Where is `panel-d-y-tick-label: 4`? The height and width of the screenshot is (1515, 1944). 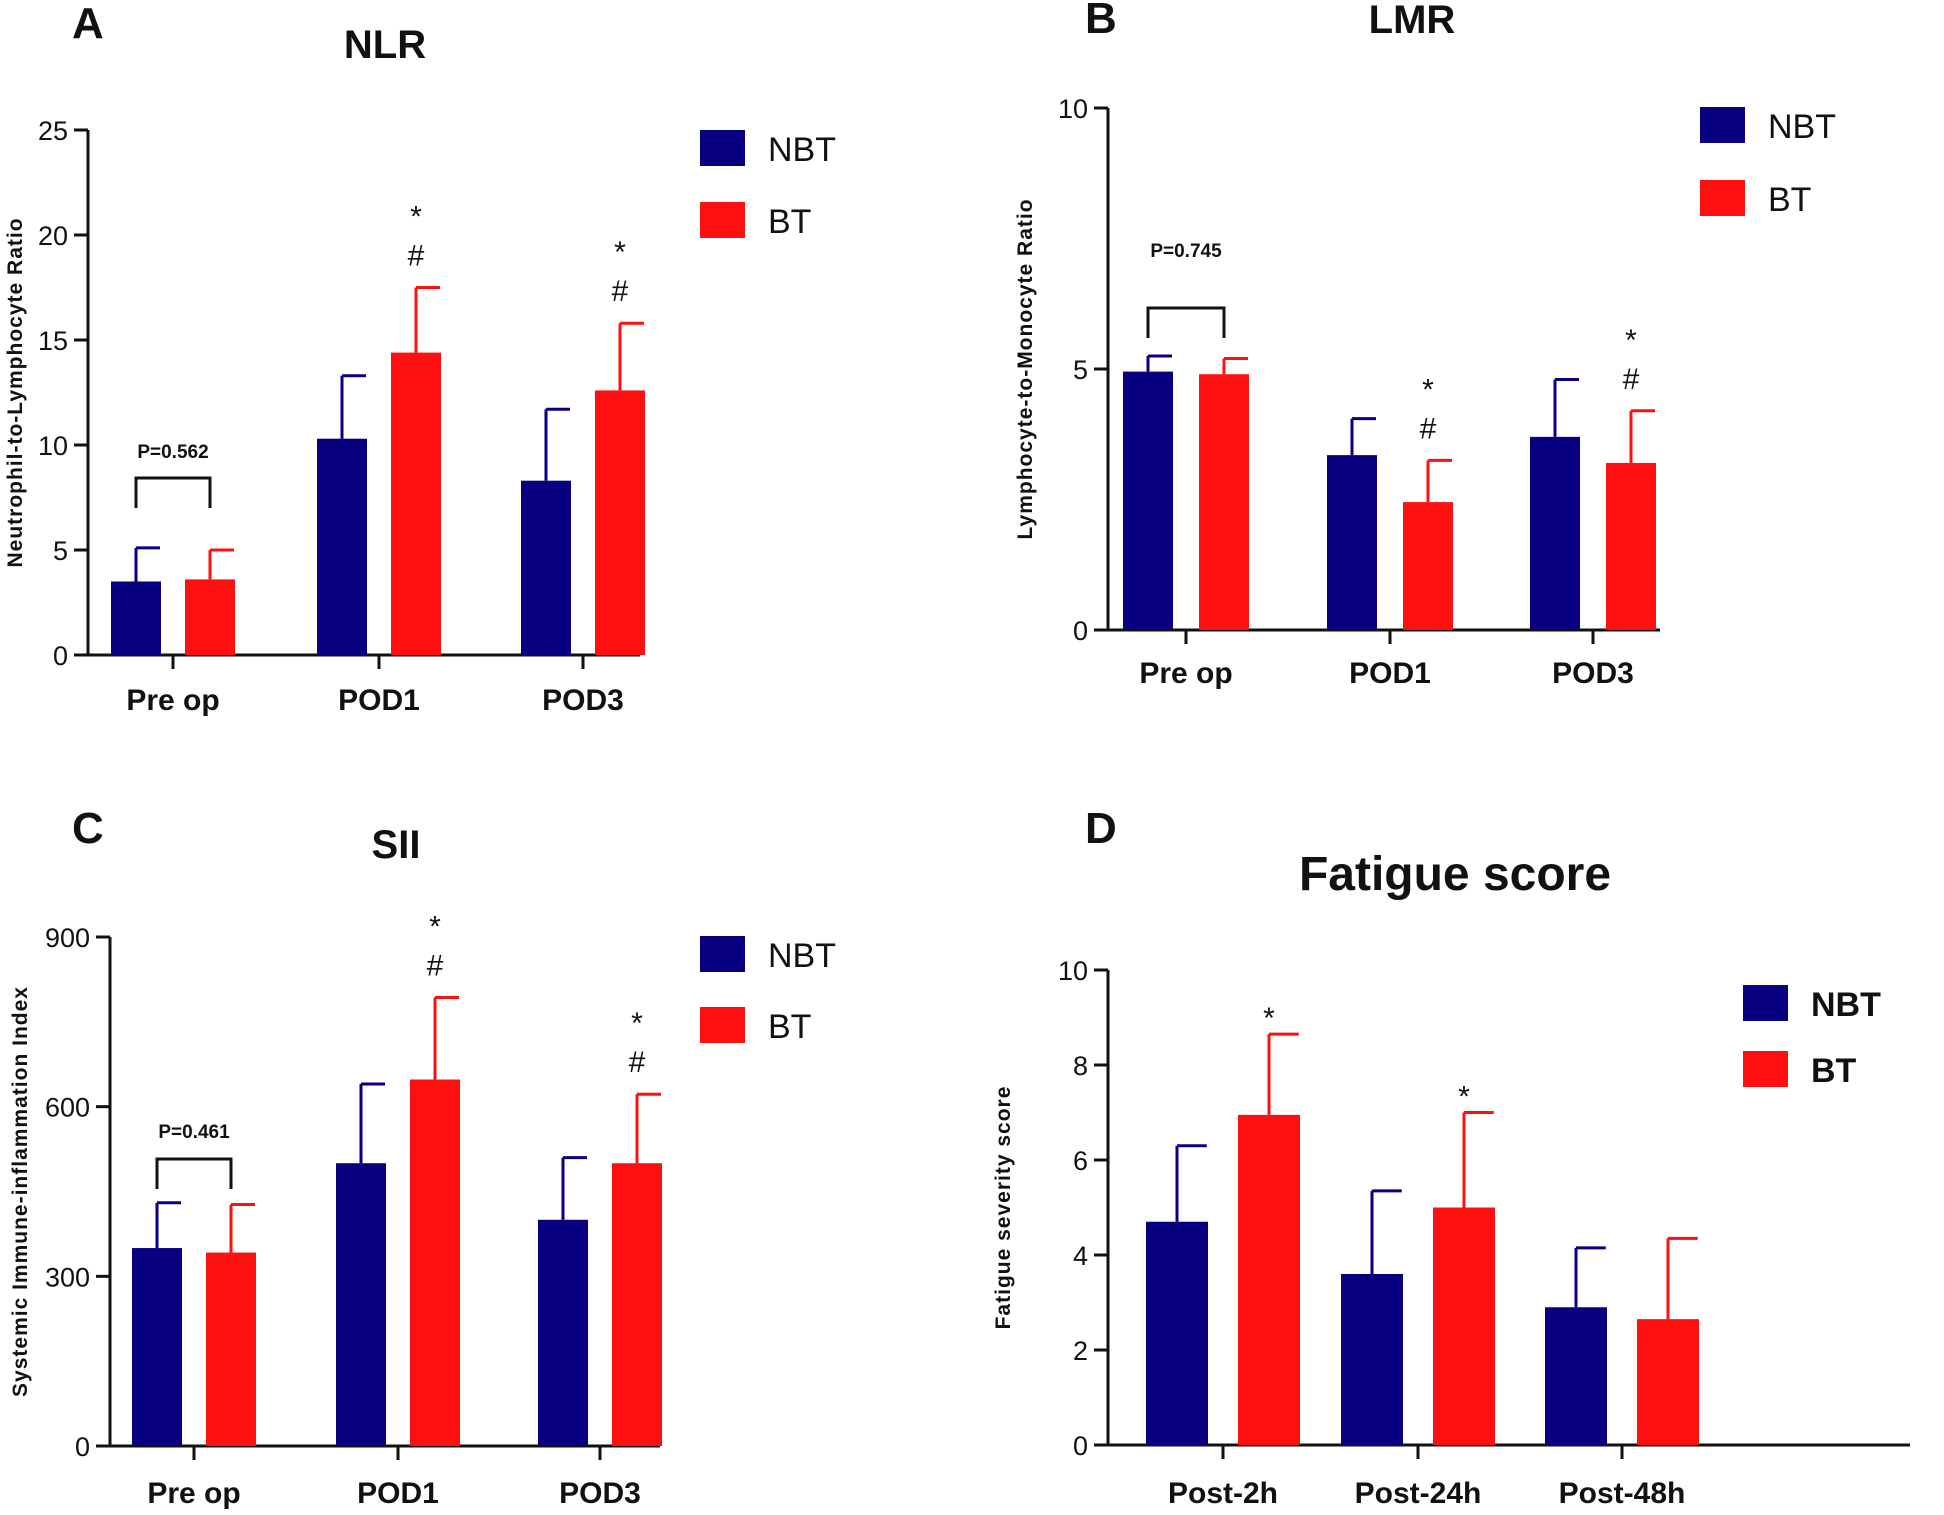
panel-d-y-tick-label: 4 is located at coordinates (1080, 1256).